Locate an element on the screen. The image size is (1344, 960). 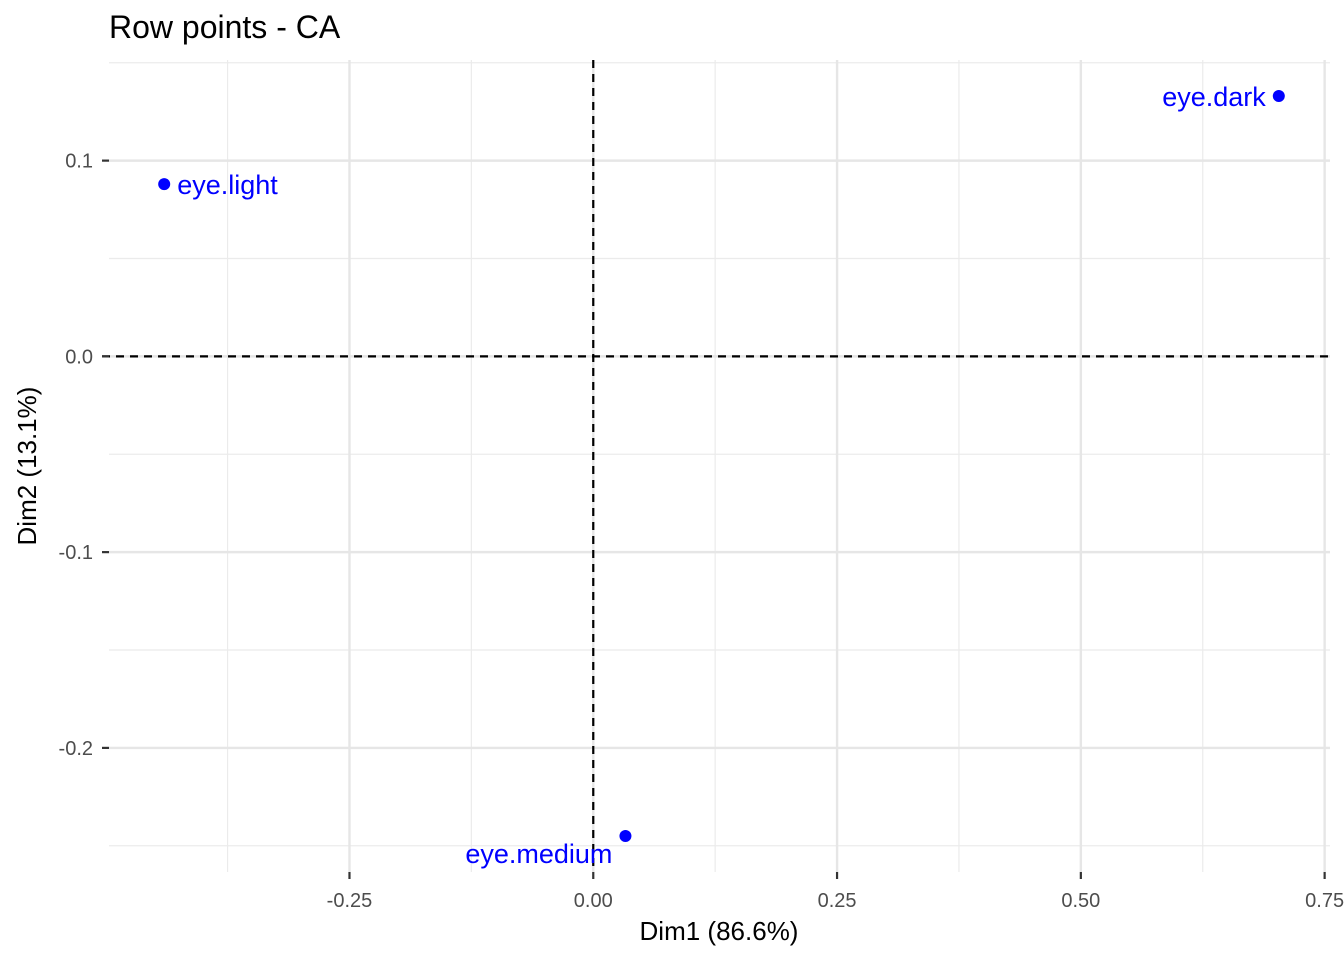
y-tick-label: -0.2 is located at coordinates (76, 749).